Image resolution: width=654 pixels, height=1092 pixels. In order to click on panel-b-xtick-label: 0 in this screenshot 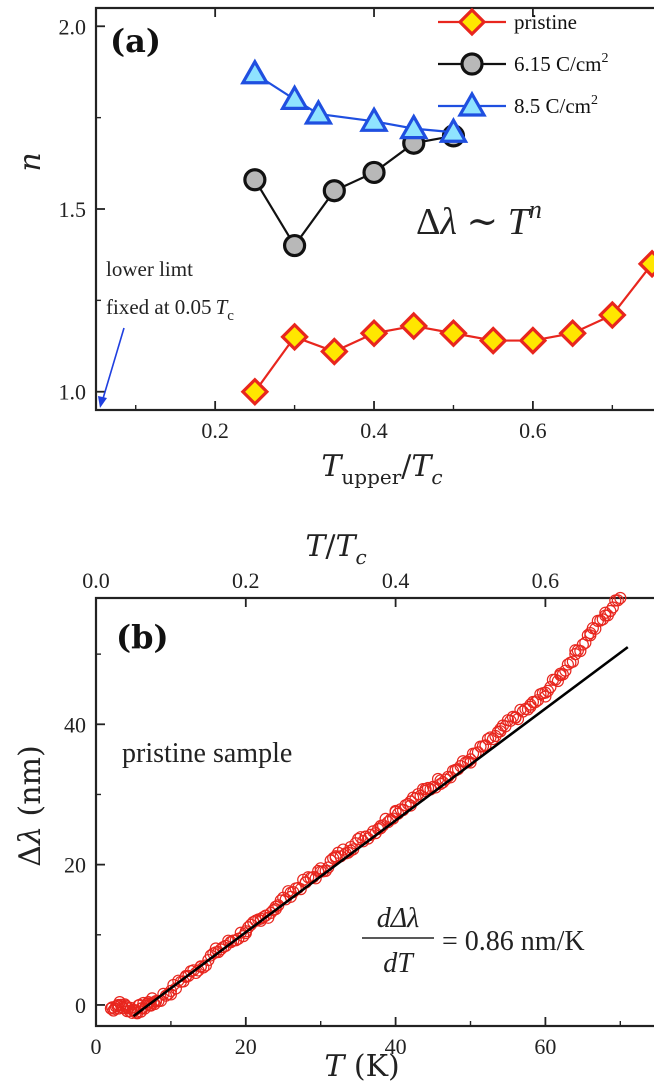, I will do `click(96, 1046)`.